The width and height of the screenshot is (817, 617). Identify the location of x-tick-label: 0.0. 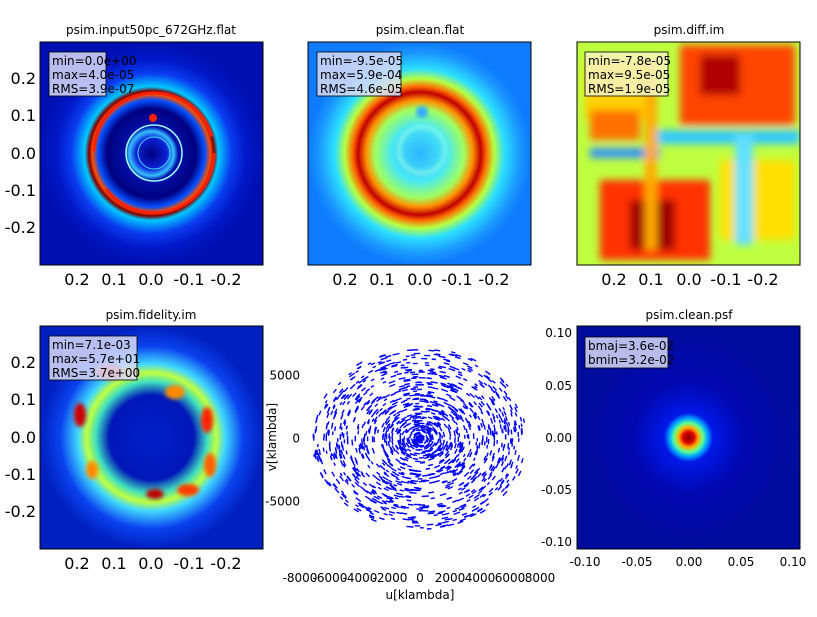
(419, 279).